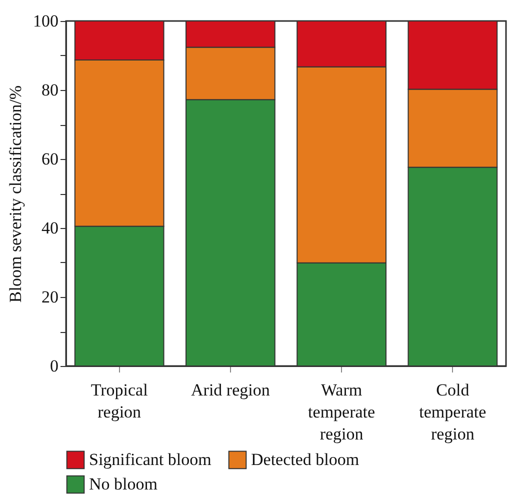 The height and width of the screenshot is (497, 522). What do you see at coordinates (50, 159) in the screenshot?
I see `y-tick-label: 60` at bounding box center [50, 159].